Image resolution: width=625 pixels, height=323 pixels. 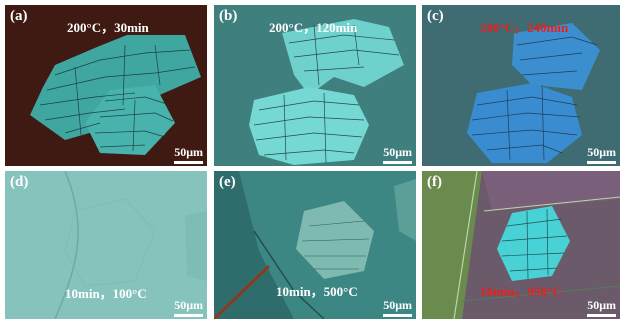 What do you see at coordinates (524, 27) in the screenshot?
I see `condition-label: 200°C，240min` at bounding box center [524, 27].